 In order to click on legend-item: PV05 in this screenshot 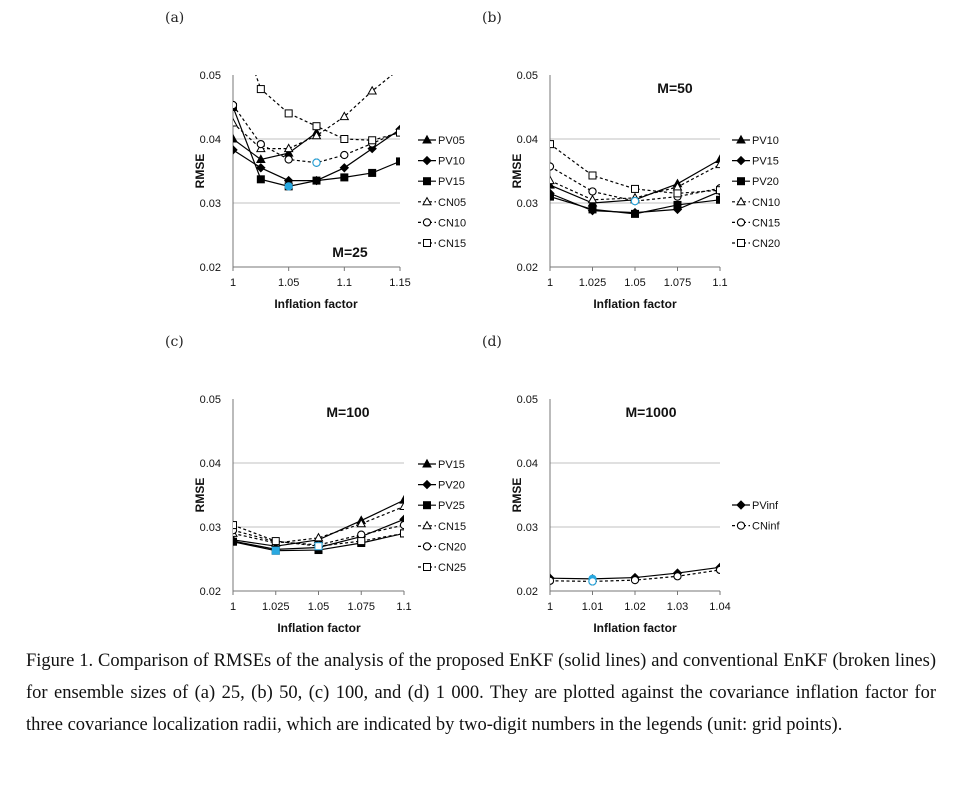, I will do `click(441, 140)`.